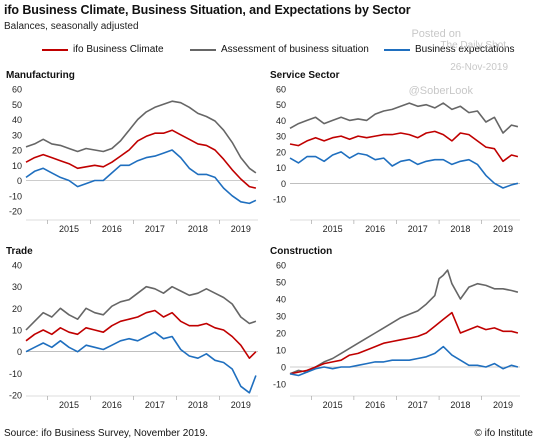 This screenshot has height=444, width=541. What do you see at coordinates (19, 251) in the screenshot?
I see `panel-title: Trade` at bounding box center [19, 251].